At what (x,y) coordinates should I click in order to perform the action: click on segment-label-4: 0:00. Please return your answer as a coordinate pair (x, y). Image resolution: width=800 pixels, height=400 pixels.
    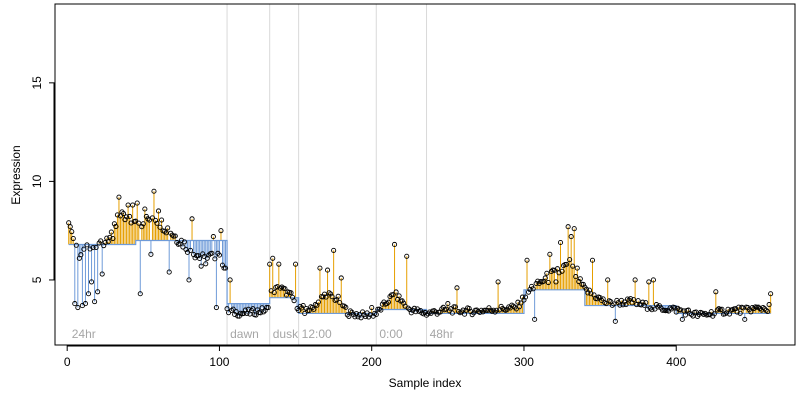
    Looking at the image, I should click on (391, 334).